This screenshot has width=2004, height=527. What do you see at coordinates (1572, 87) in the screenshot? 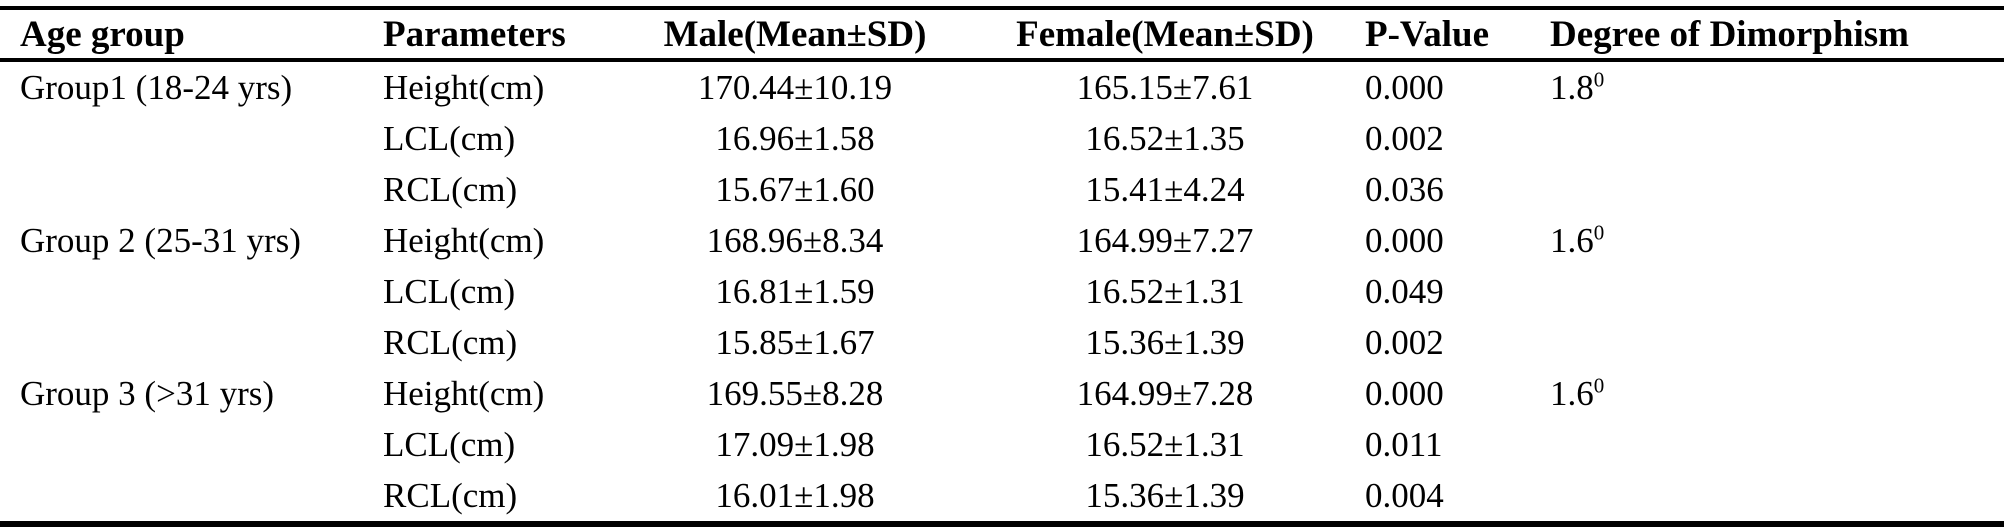
I see `dimorphism-value: 1.8` at bounding box center [1572, 87].